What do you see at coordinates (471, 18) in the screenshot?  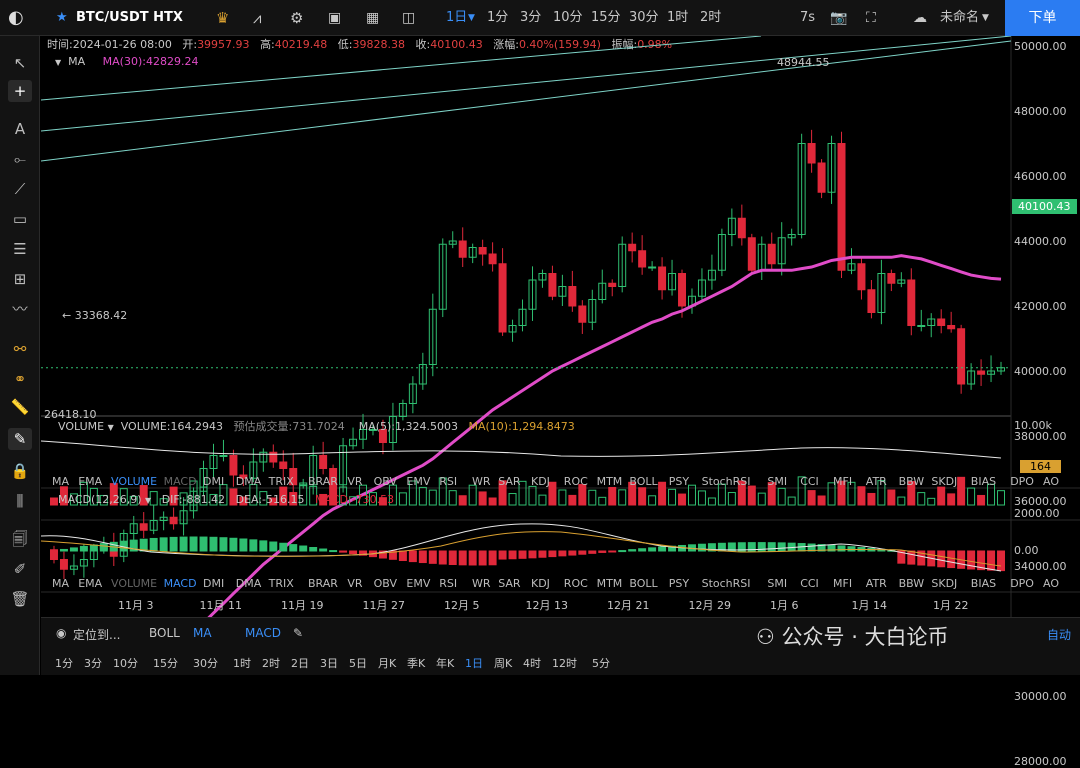 I see `interval-chevron-icon: ▼` at bounding box center [471, 18].